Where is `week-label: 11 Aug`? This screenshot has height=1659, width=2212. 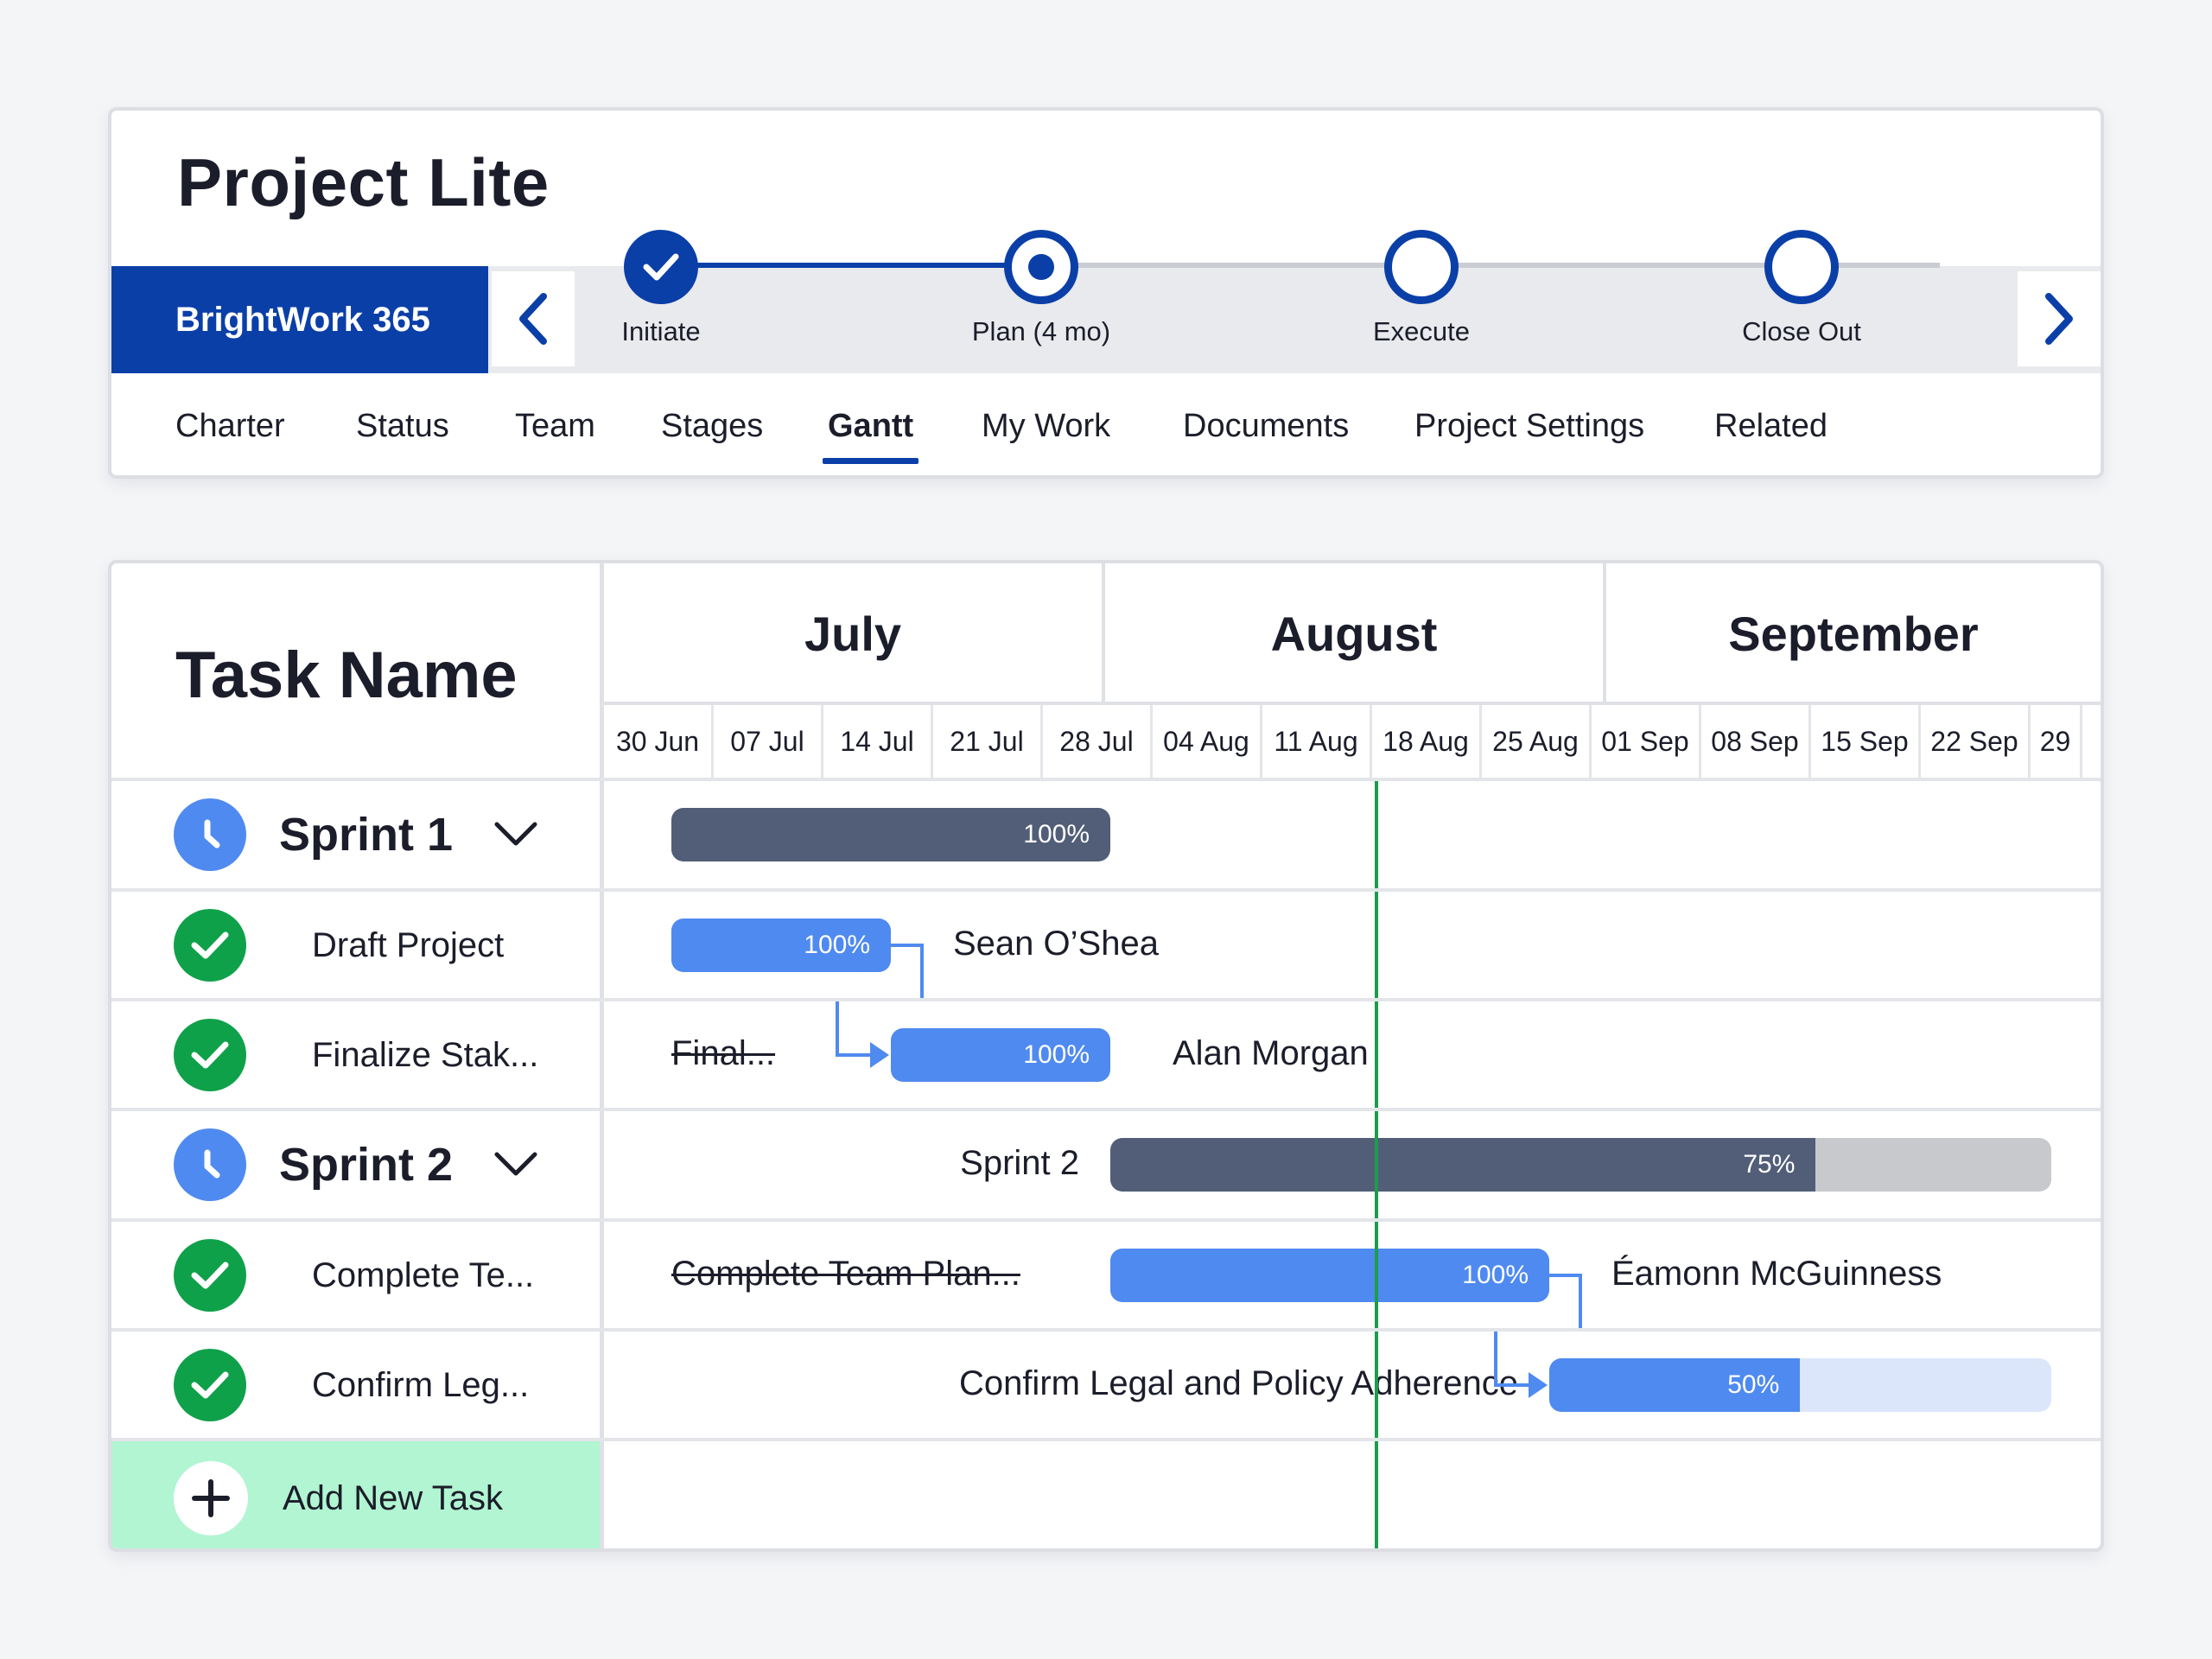
week-label: 11 Aug is located at coordinates (1317, 741).